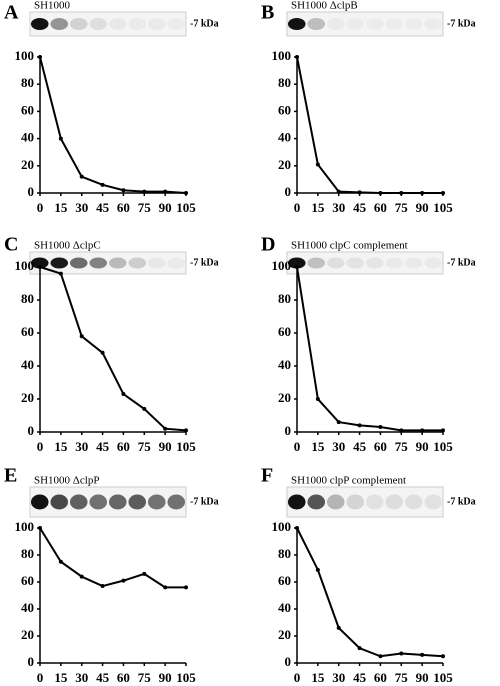 This screenshot has width=500, height=686. Describe the element at coordinates (11, 13) in the screenshot. I see `panel-letter: A` at that location.